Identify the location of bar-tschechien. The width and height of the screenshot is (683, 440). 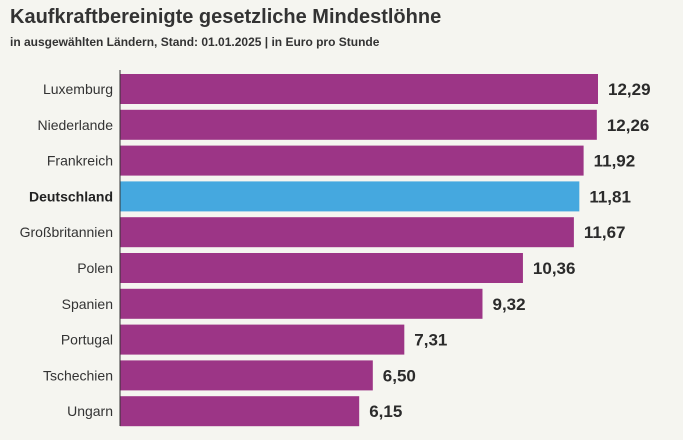
(246, 375).